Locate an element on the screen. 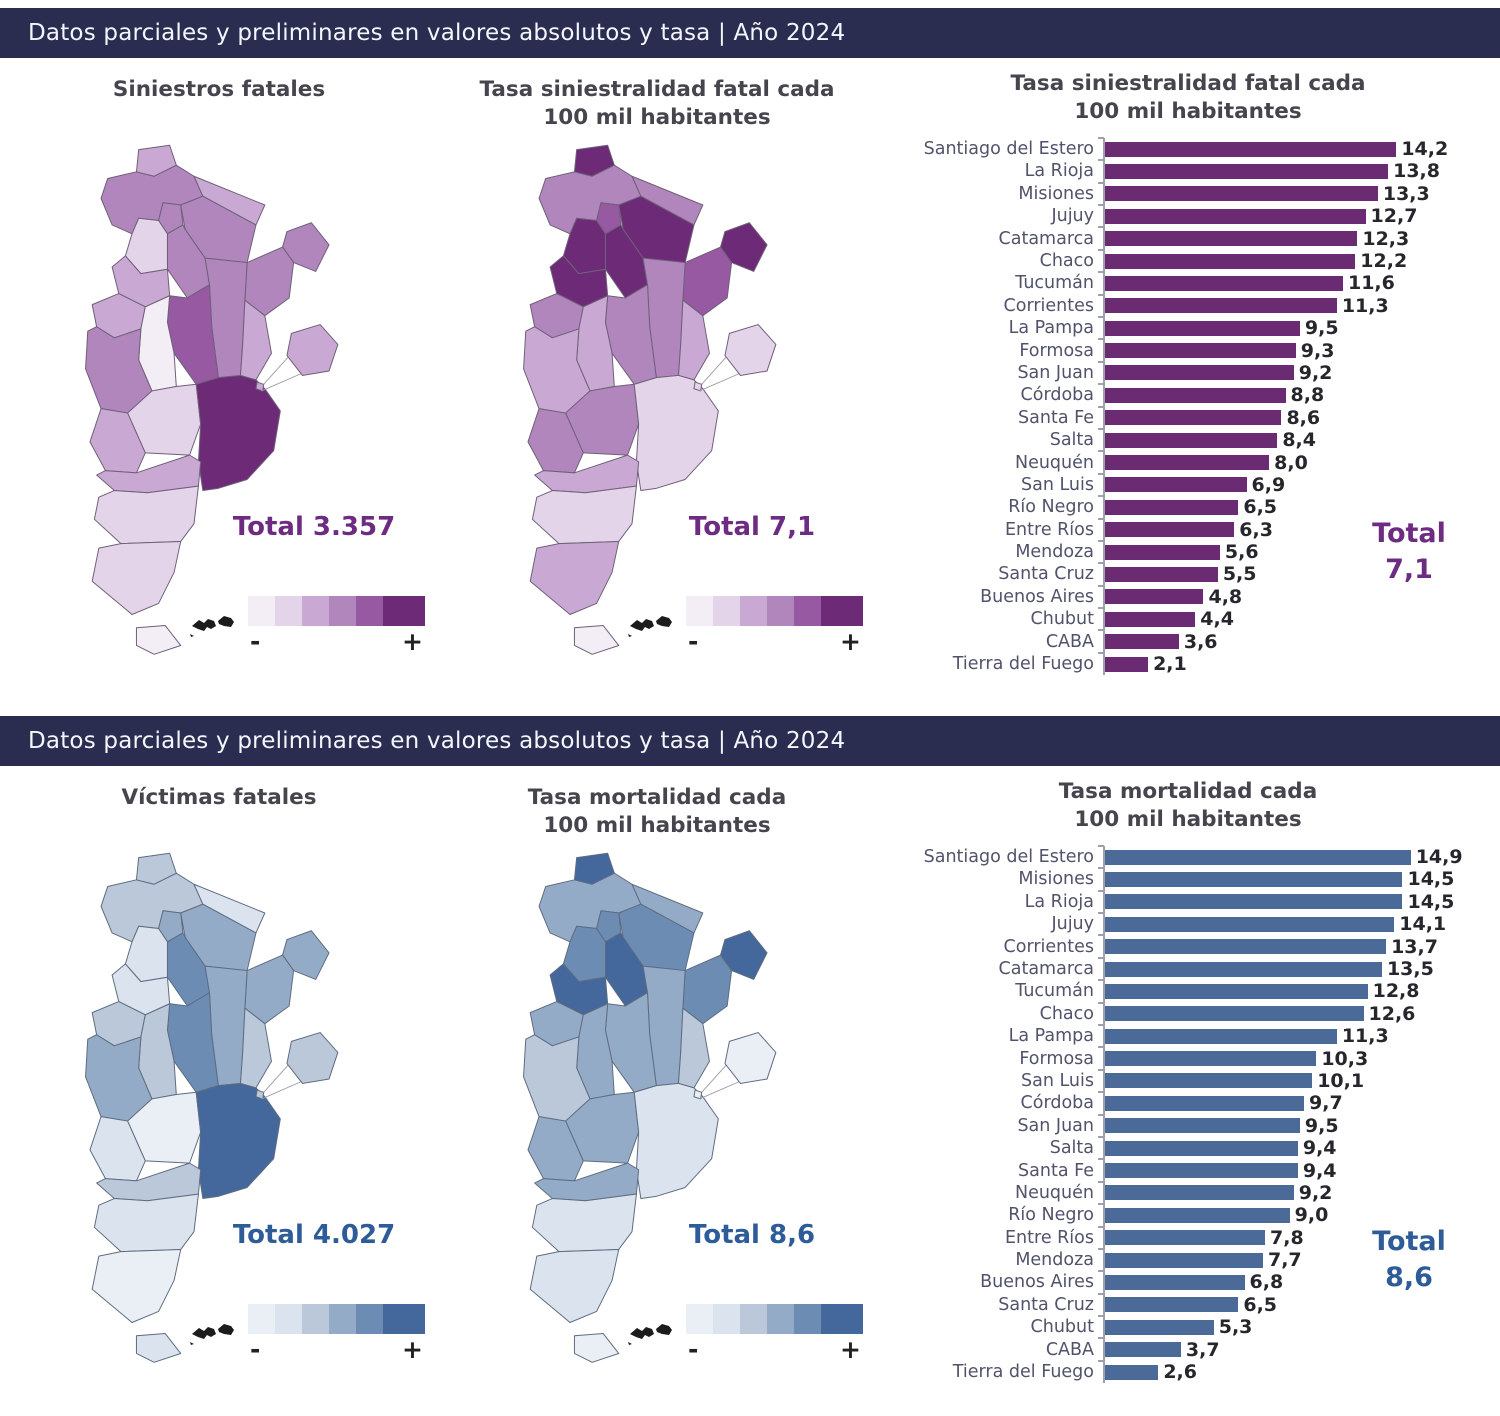  bar-row: Buenos Aires 6,8 is located at coordinates (1191, 1282).